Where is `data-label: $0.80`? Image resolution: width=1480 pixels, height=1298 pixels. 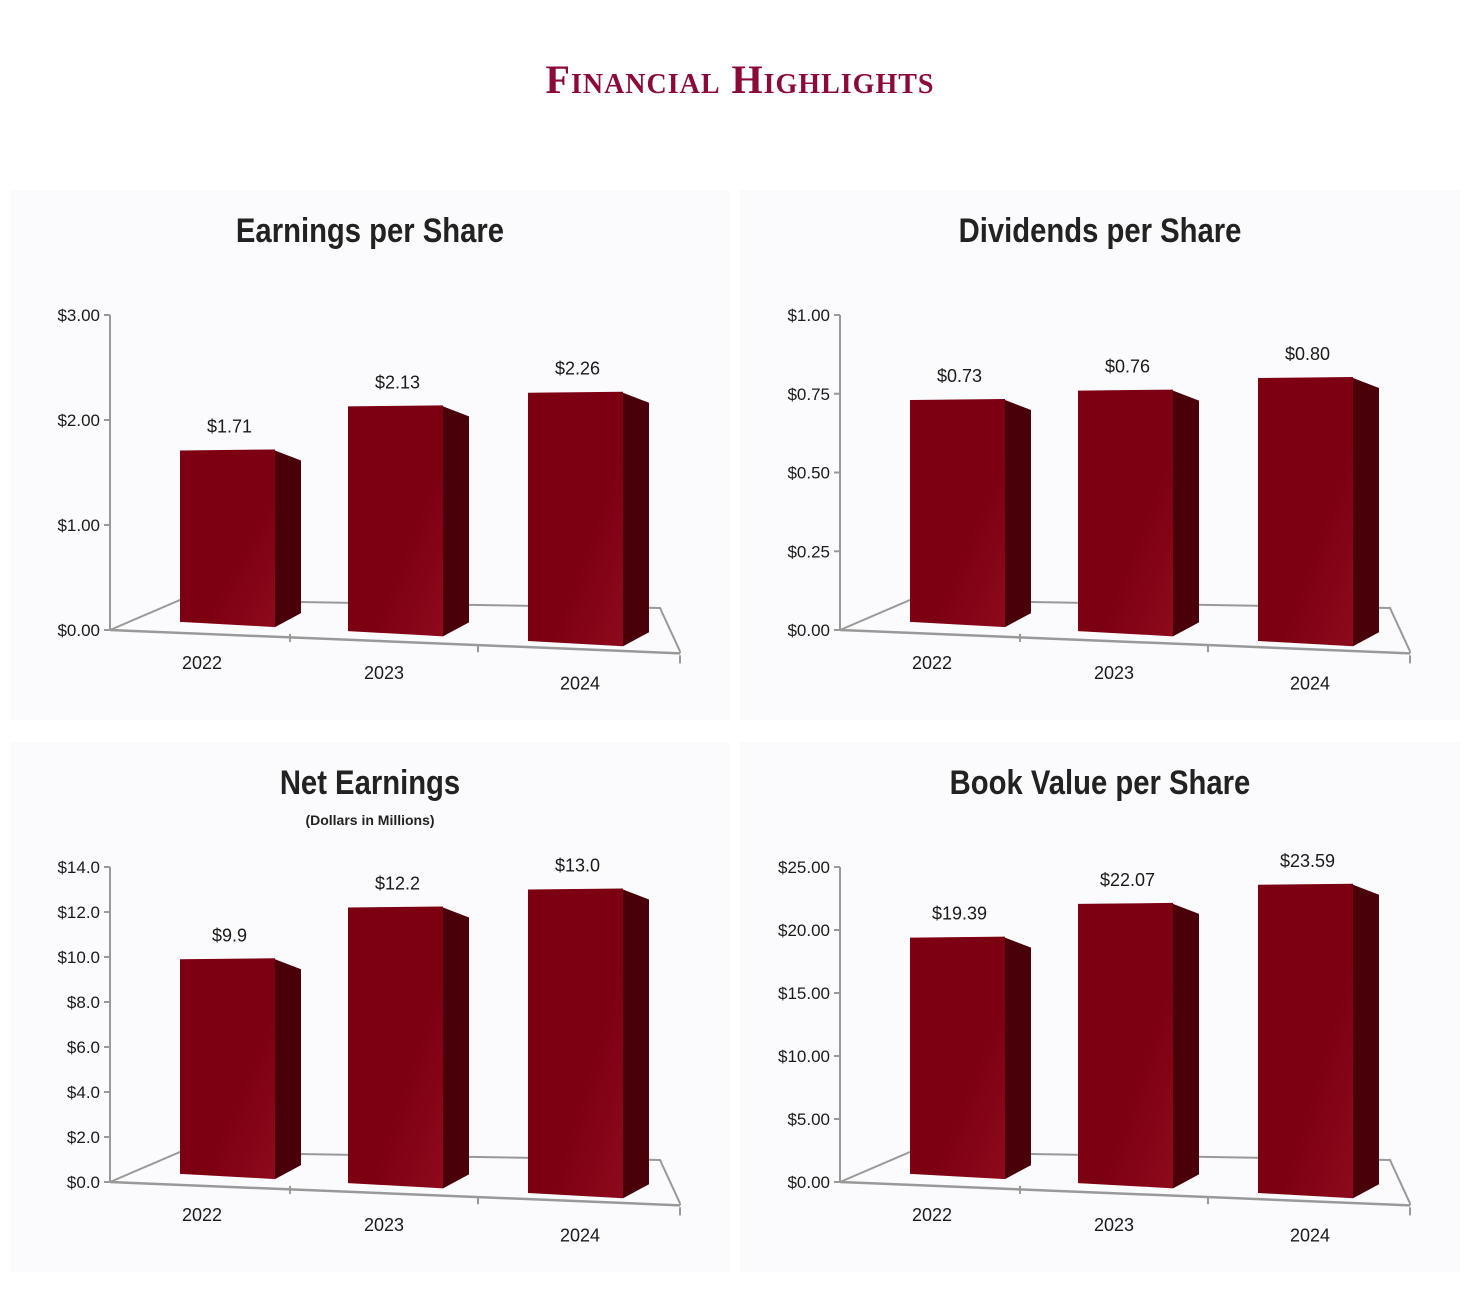 data-label: $0.80 is located at coordinates (1307, 354).